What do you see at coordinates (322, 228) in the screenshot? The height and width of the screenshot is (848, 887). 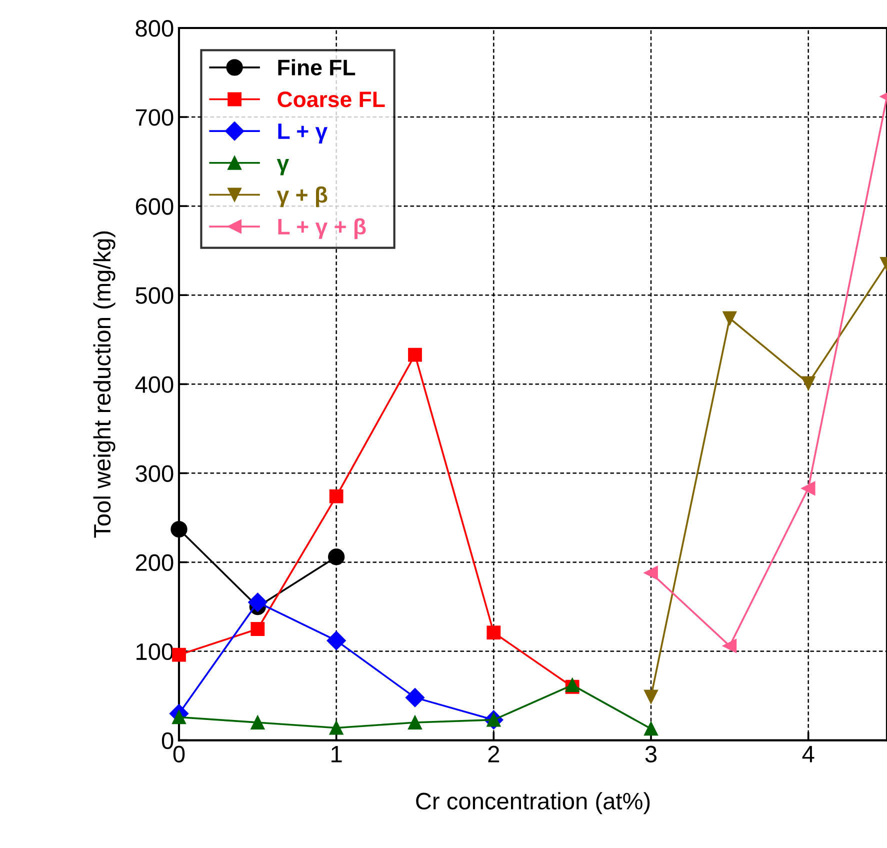 I see `legend-label: L + γ + β` at bounding box center [322, 228].